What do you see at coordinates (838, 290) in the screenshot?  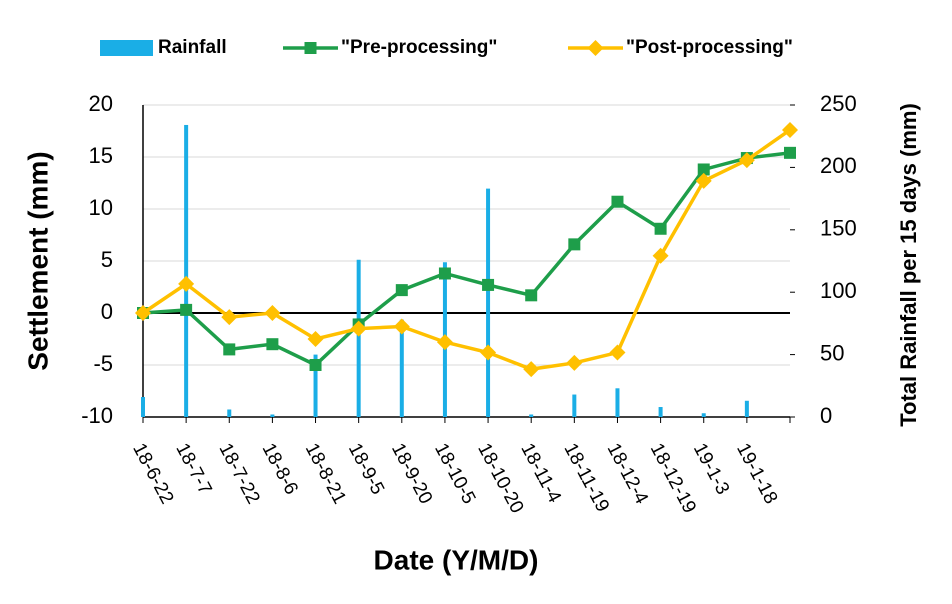 I see `y2-tick-label: 100` at bounding box center [838, 290].